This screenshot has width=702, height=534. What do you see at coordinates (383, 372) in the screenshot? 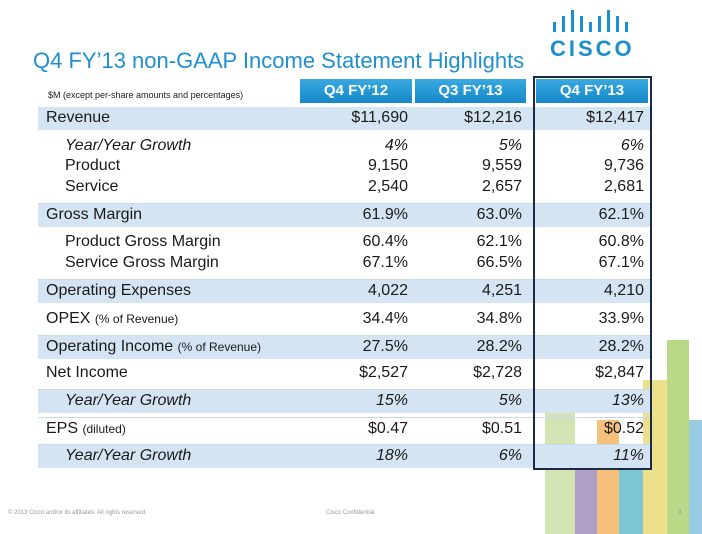
I see `cell-value: $2,527` at bounding box center [383, 372].